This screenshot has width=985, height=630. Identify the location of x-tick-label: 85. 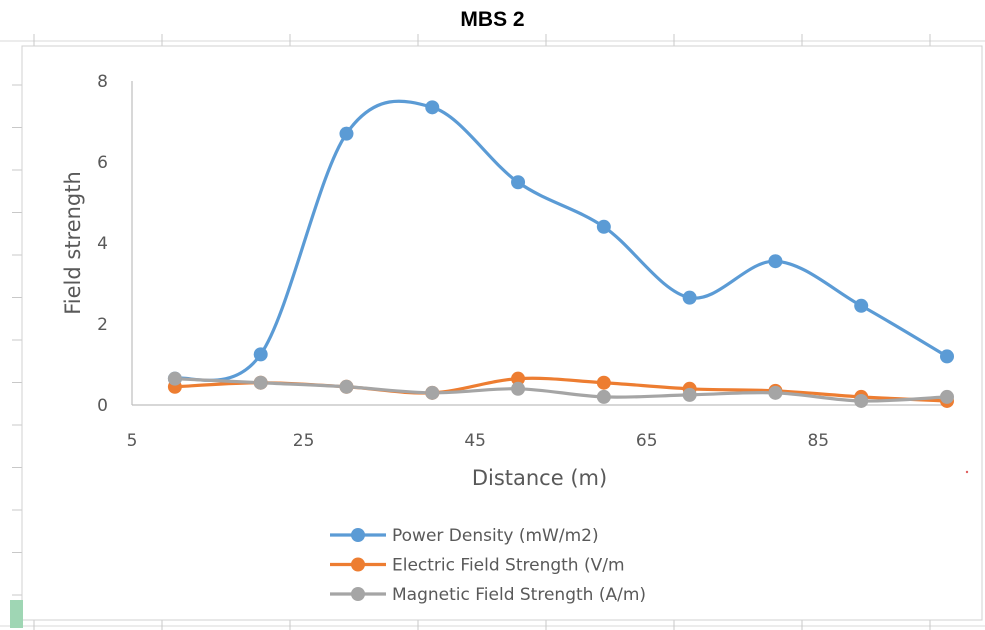
(818, 441).